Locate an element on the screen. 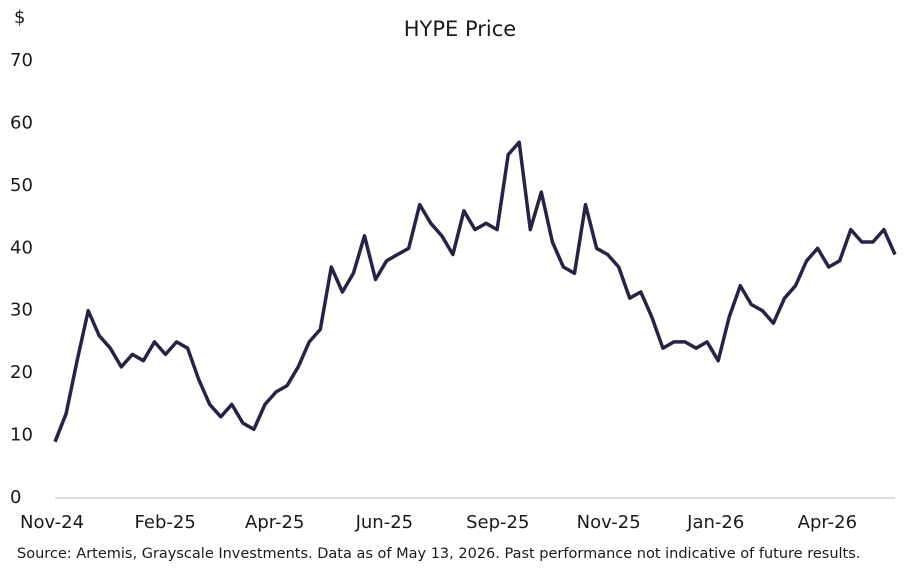 This screenshot has width=920, height=571. x-tick-label: Feb-25 is located at coordinates (165, 522).